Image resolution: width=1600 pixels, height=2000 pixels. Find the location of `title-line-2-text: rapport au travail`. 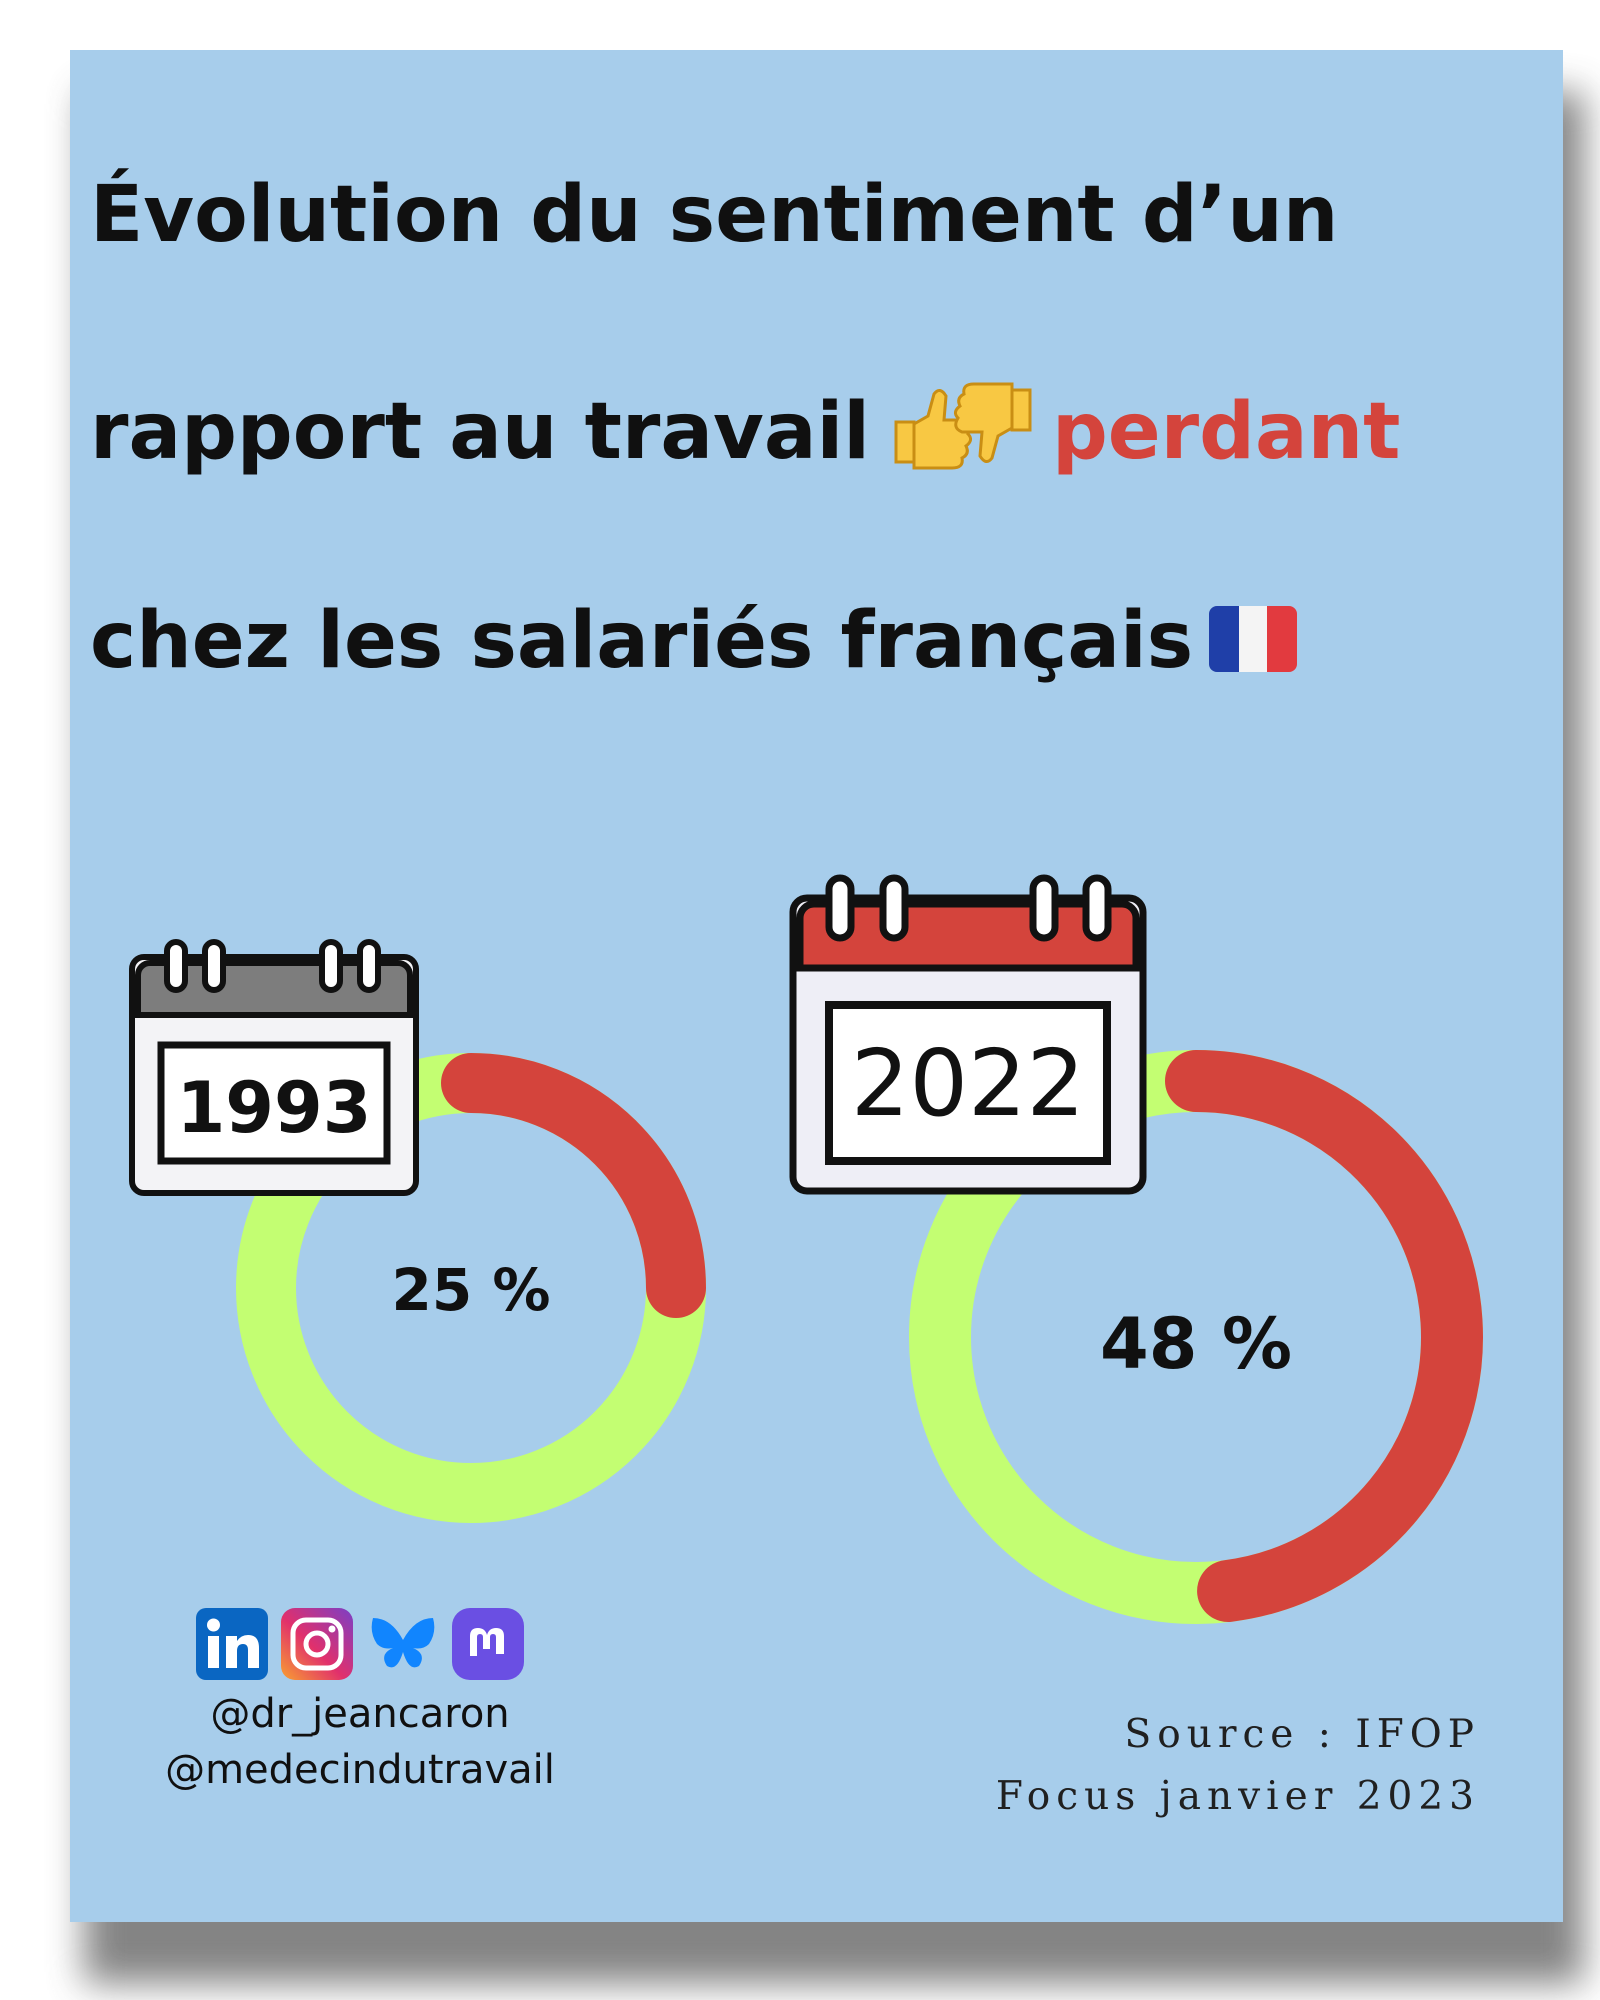

title-line-2-text: rapport au travail is located at coordinates (480, 431).